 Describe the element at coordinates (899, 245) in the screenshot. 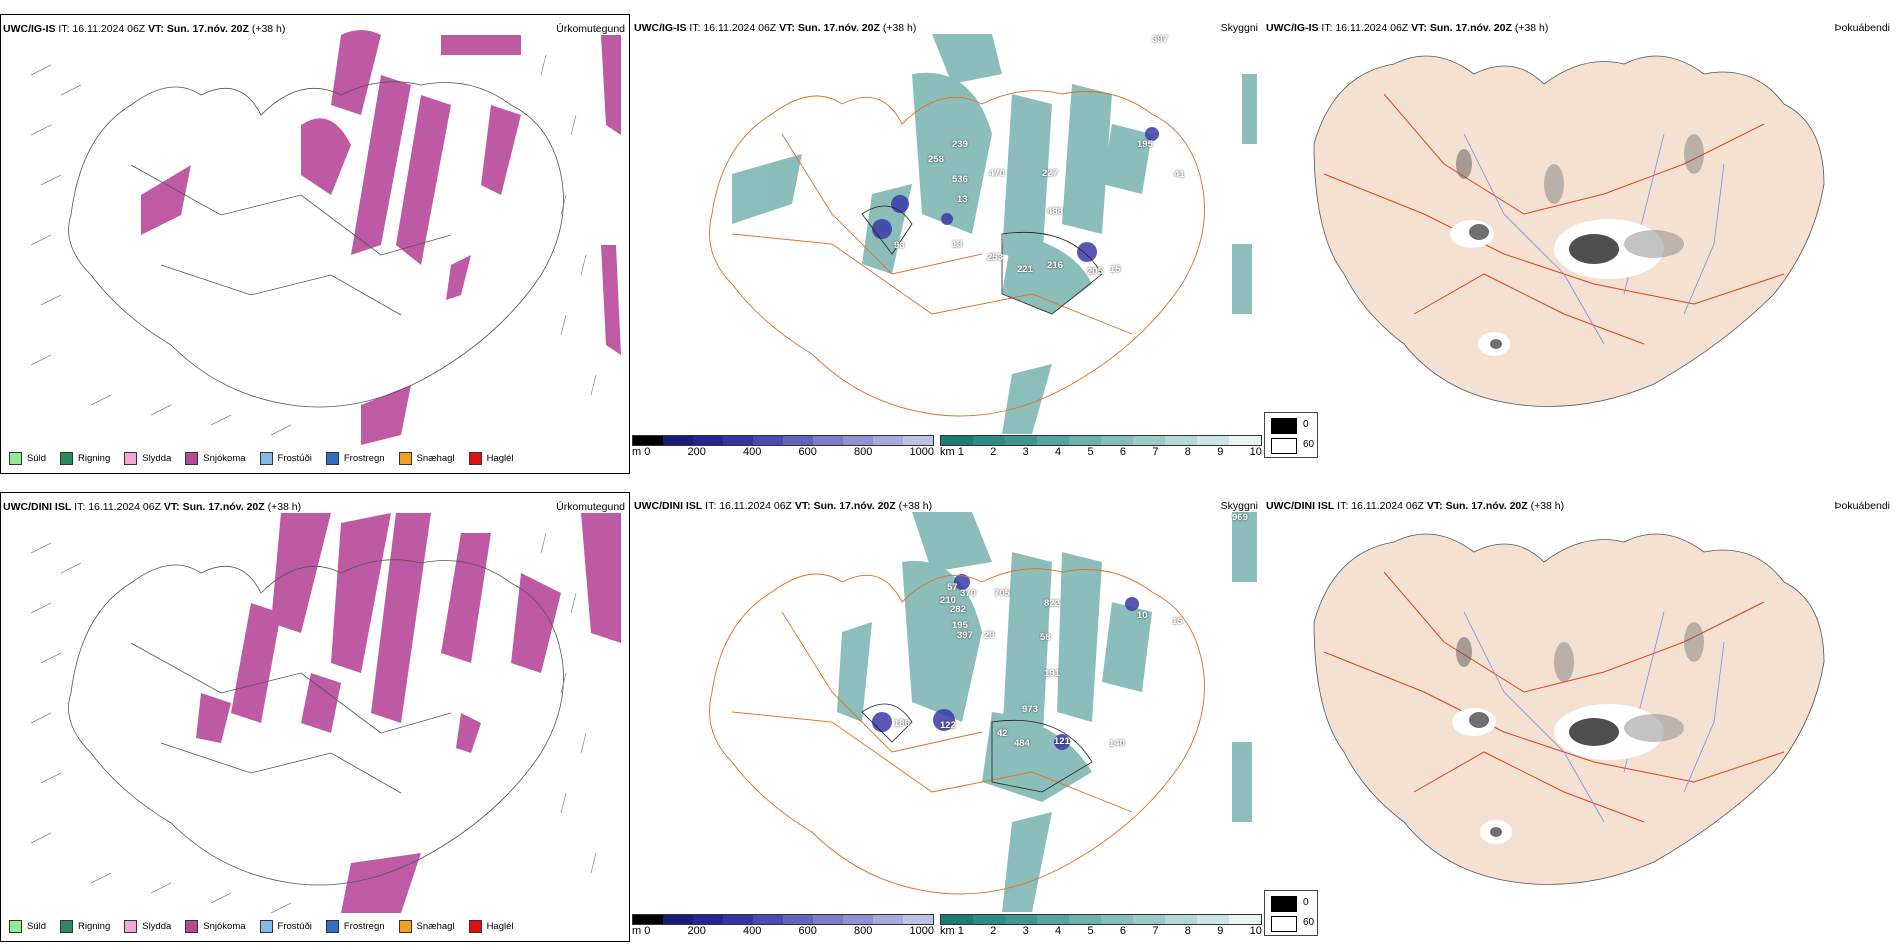

I see `cloud-label: 98` at that location.